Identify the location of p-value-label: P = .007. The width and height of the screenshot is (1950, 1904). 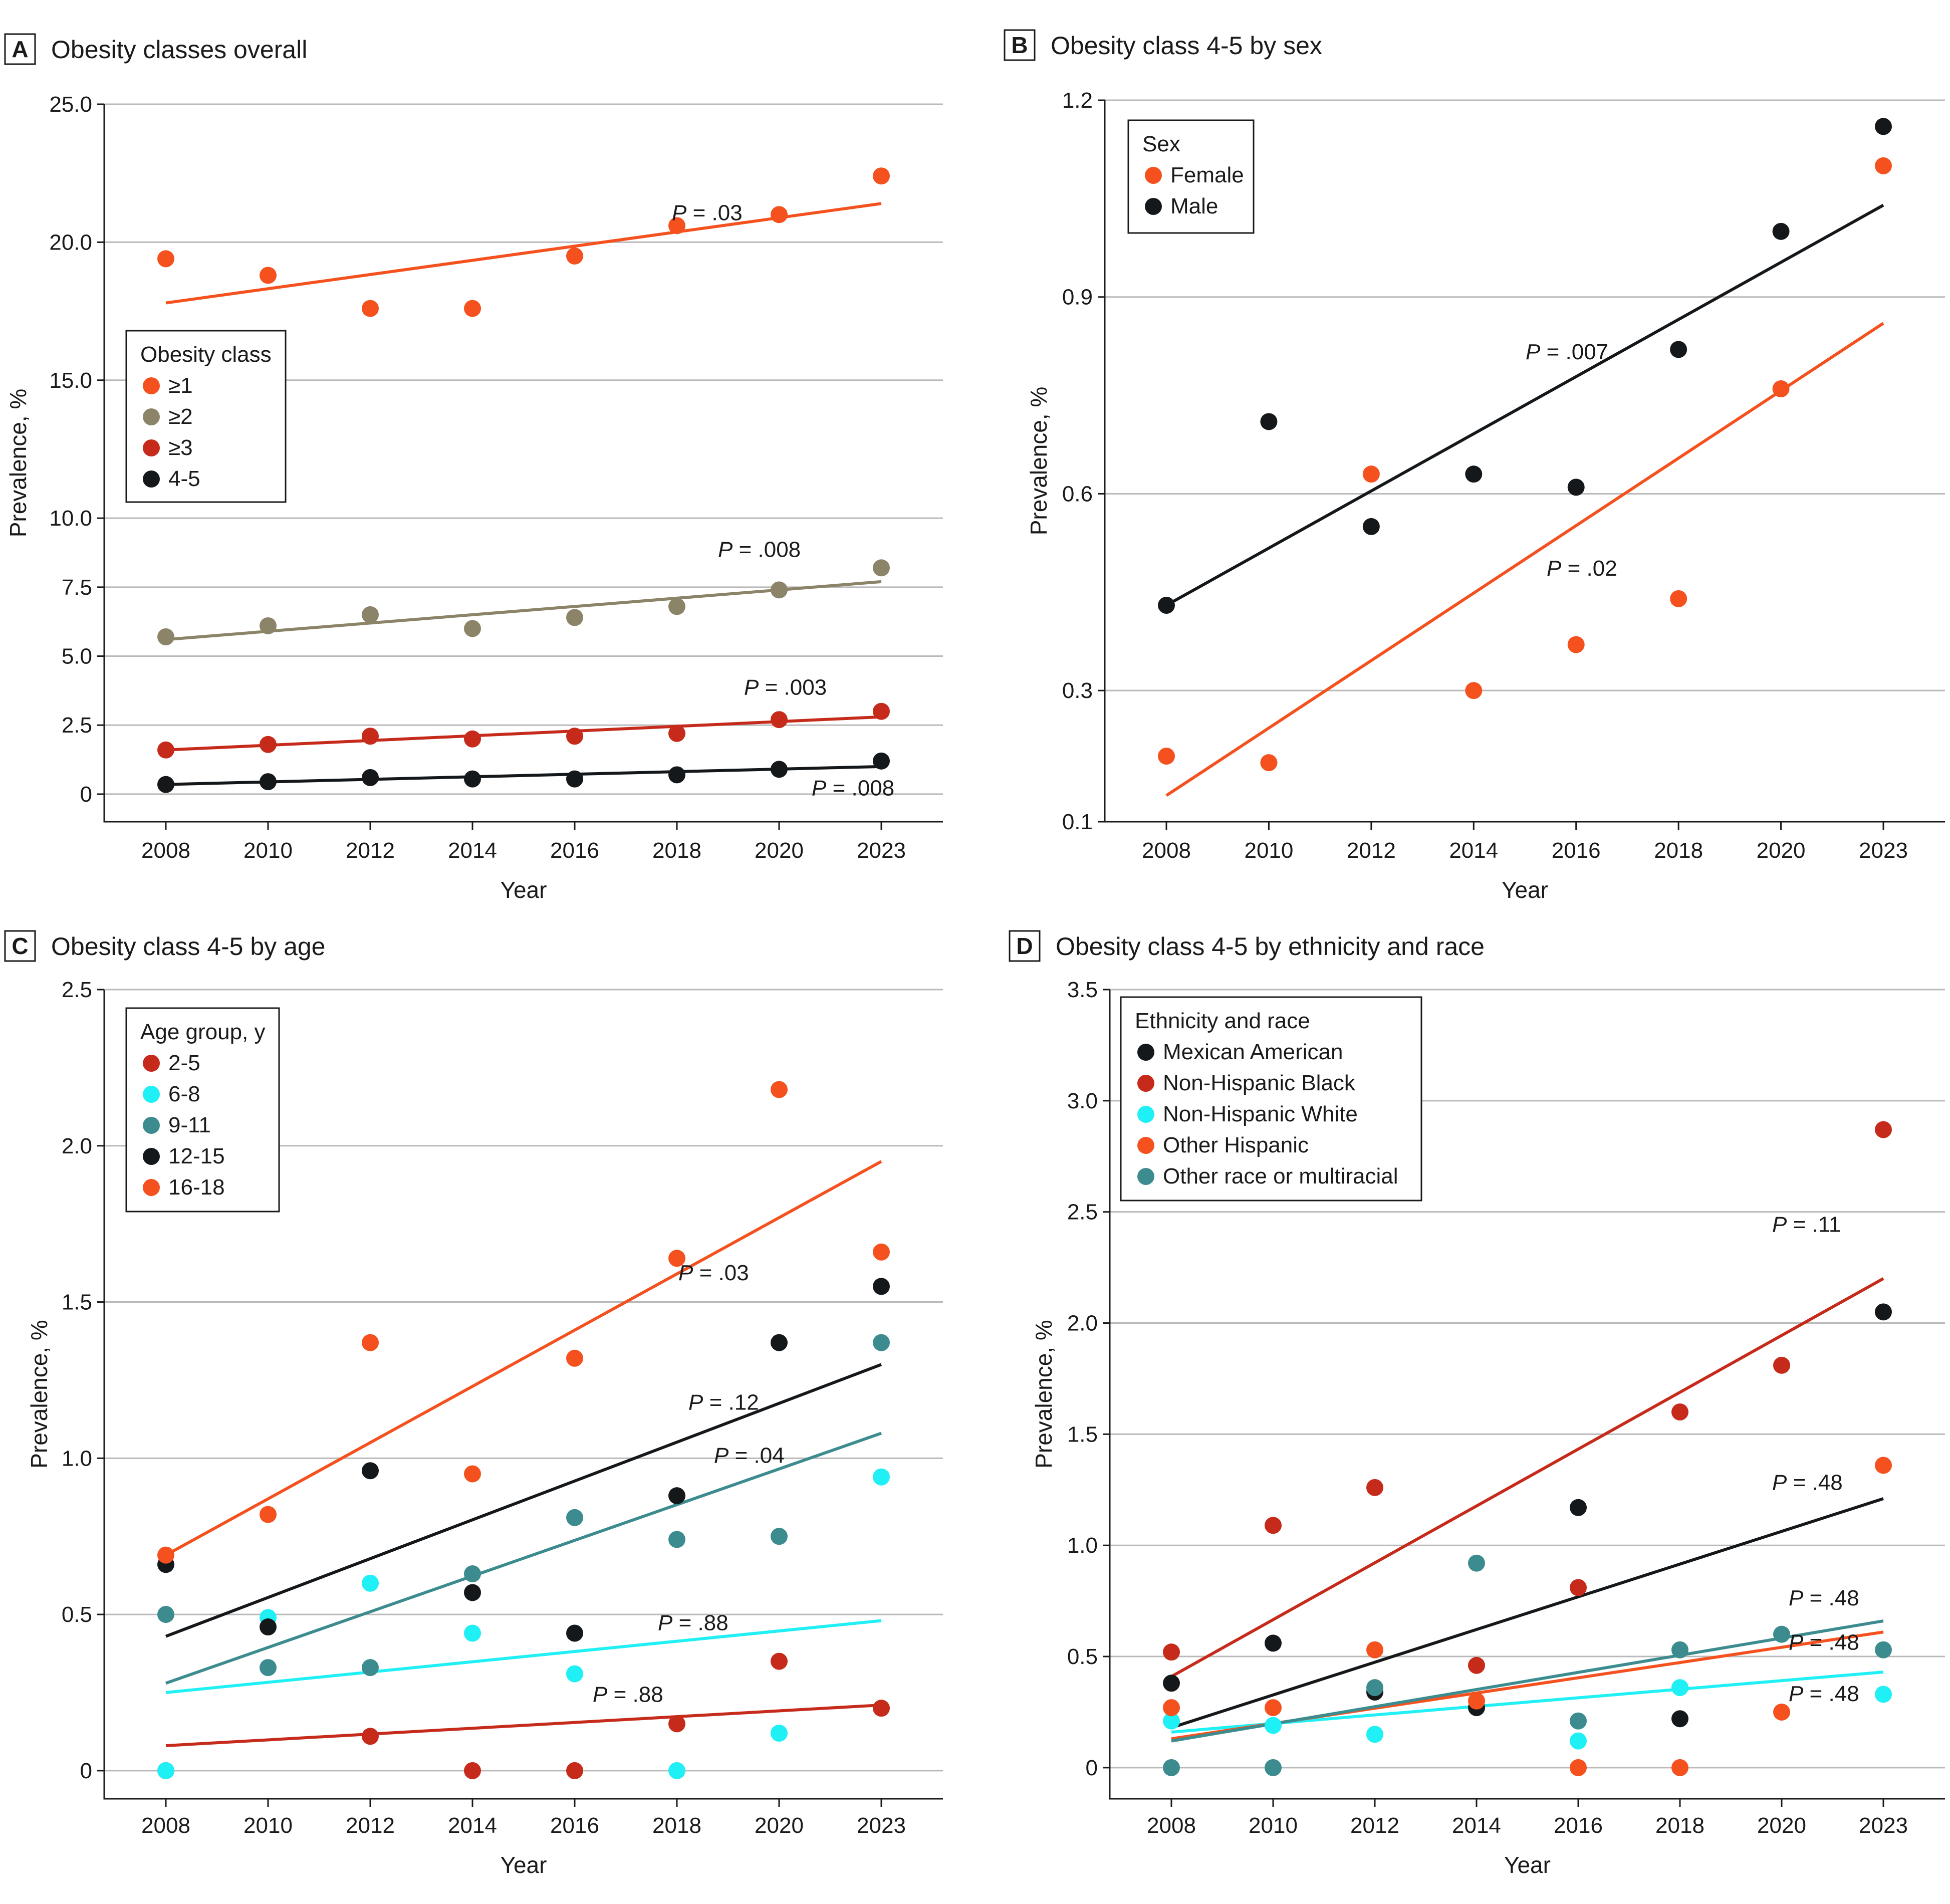
(1567, 352).